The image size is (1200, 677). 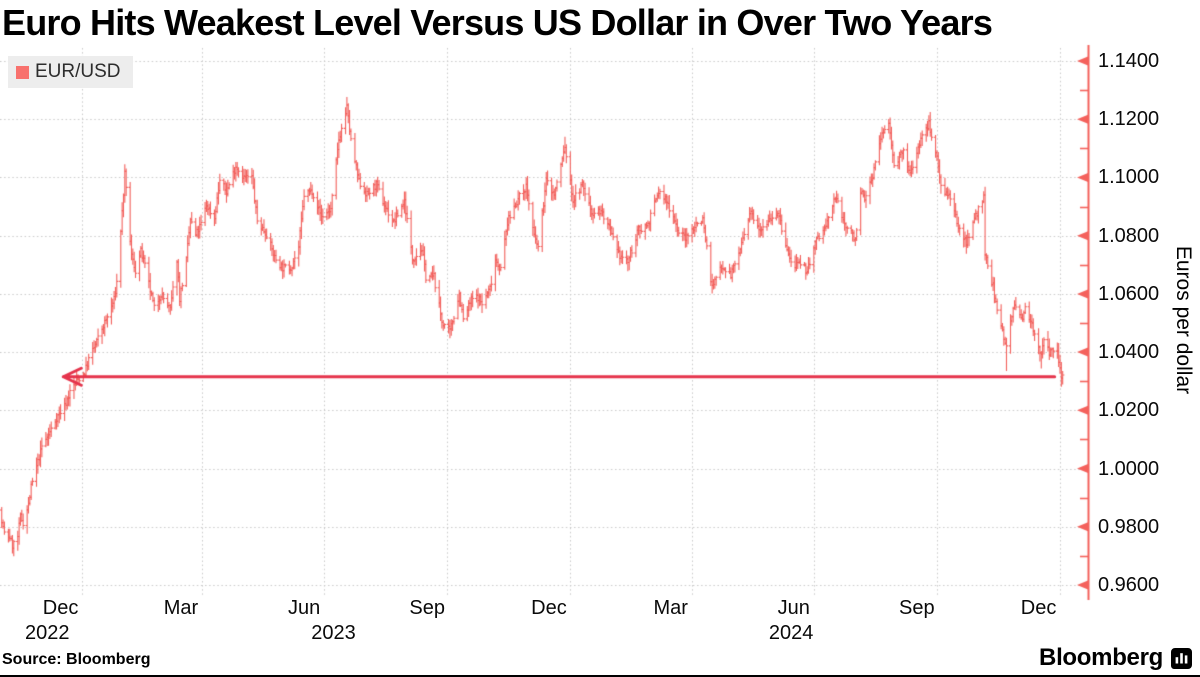 I want to click on legend-label: EUR/USD, so click(x=78, y=71).